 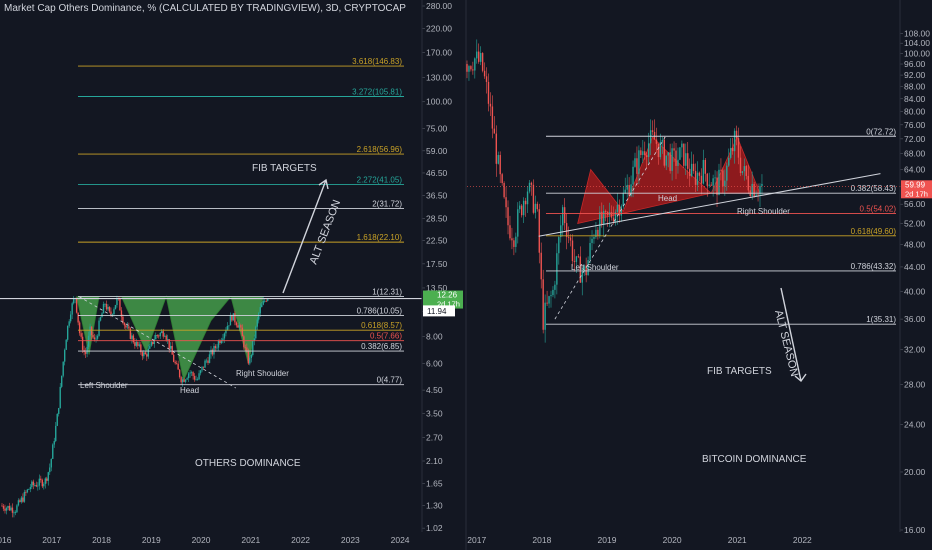 What do you see at coordinates (439, 28) in the screenshot?
I see `y-tick-label: 220.00` at bounding box center [439, 28].